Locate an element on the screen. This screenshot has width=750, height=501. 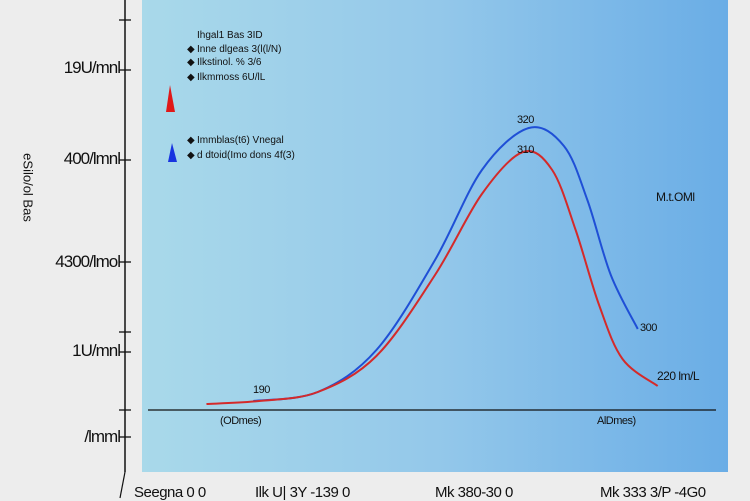
y-axis-foot is located at coordinates (122, 485).